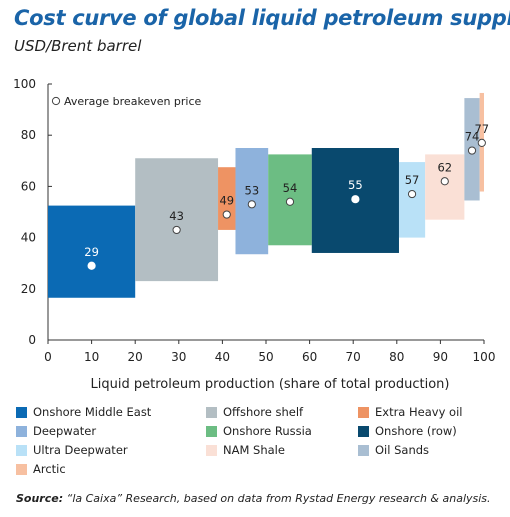 The image size is (510, 517). I want to click on legend-label: Onshore (row), so click(416, 431).